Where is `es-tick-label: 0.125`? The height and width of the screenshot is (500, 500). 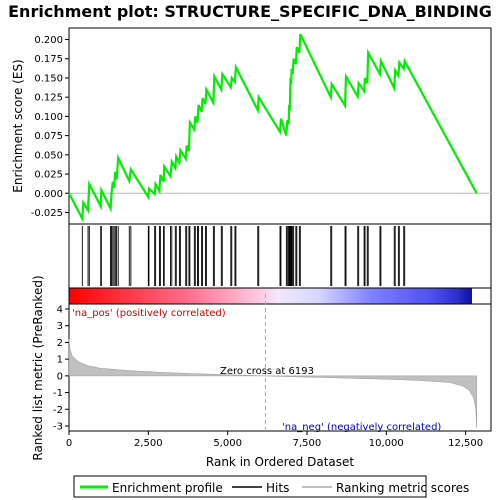 es-tick-label: 0.125 is located at coordinates (48, 98).